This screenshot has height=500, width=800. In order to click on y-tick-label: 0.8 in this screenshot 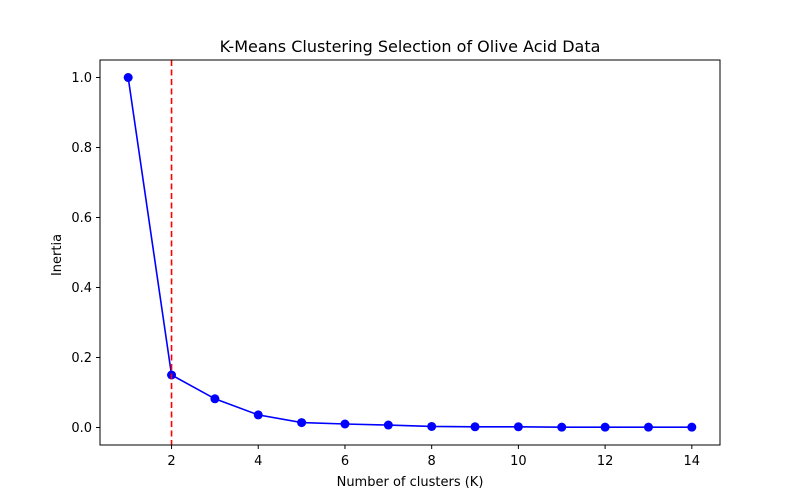, I will do `click(81, 148)`.